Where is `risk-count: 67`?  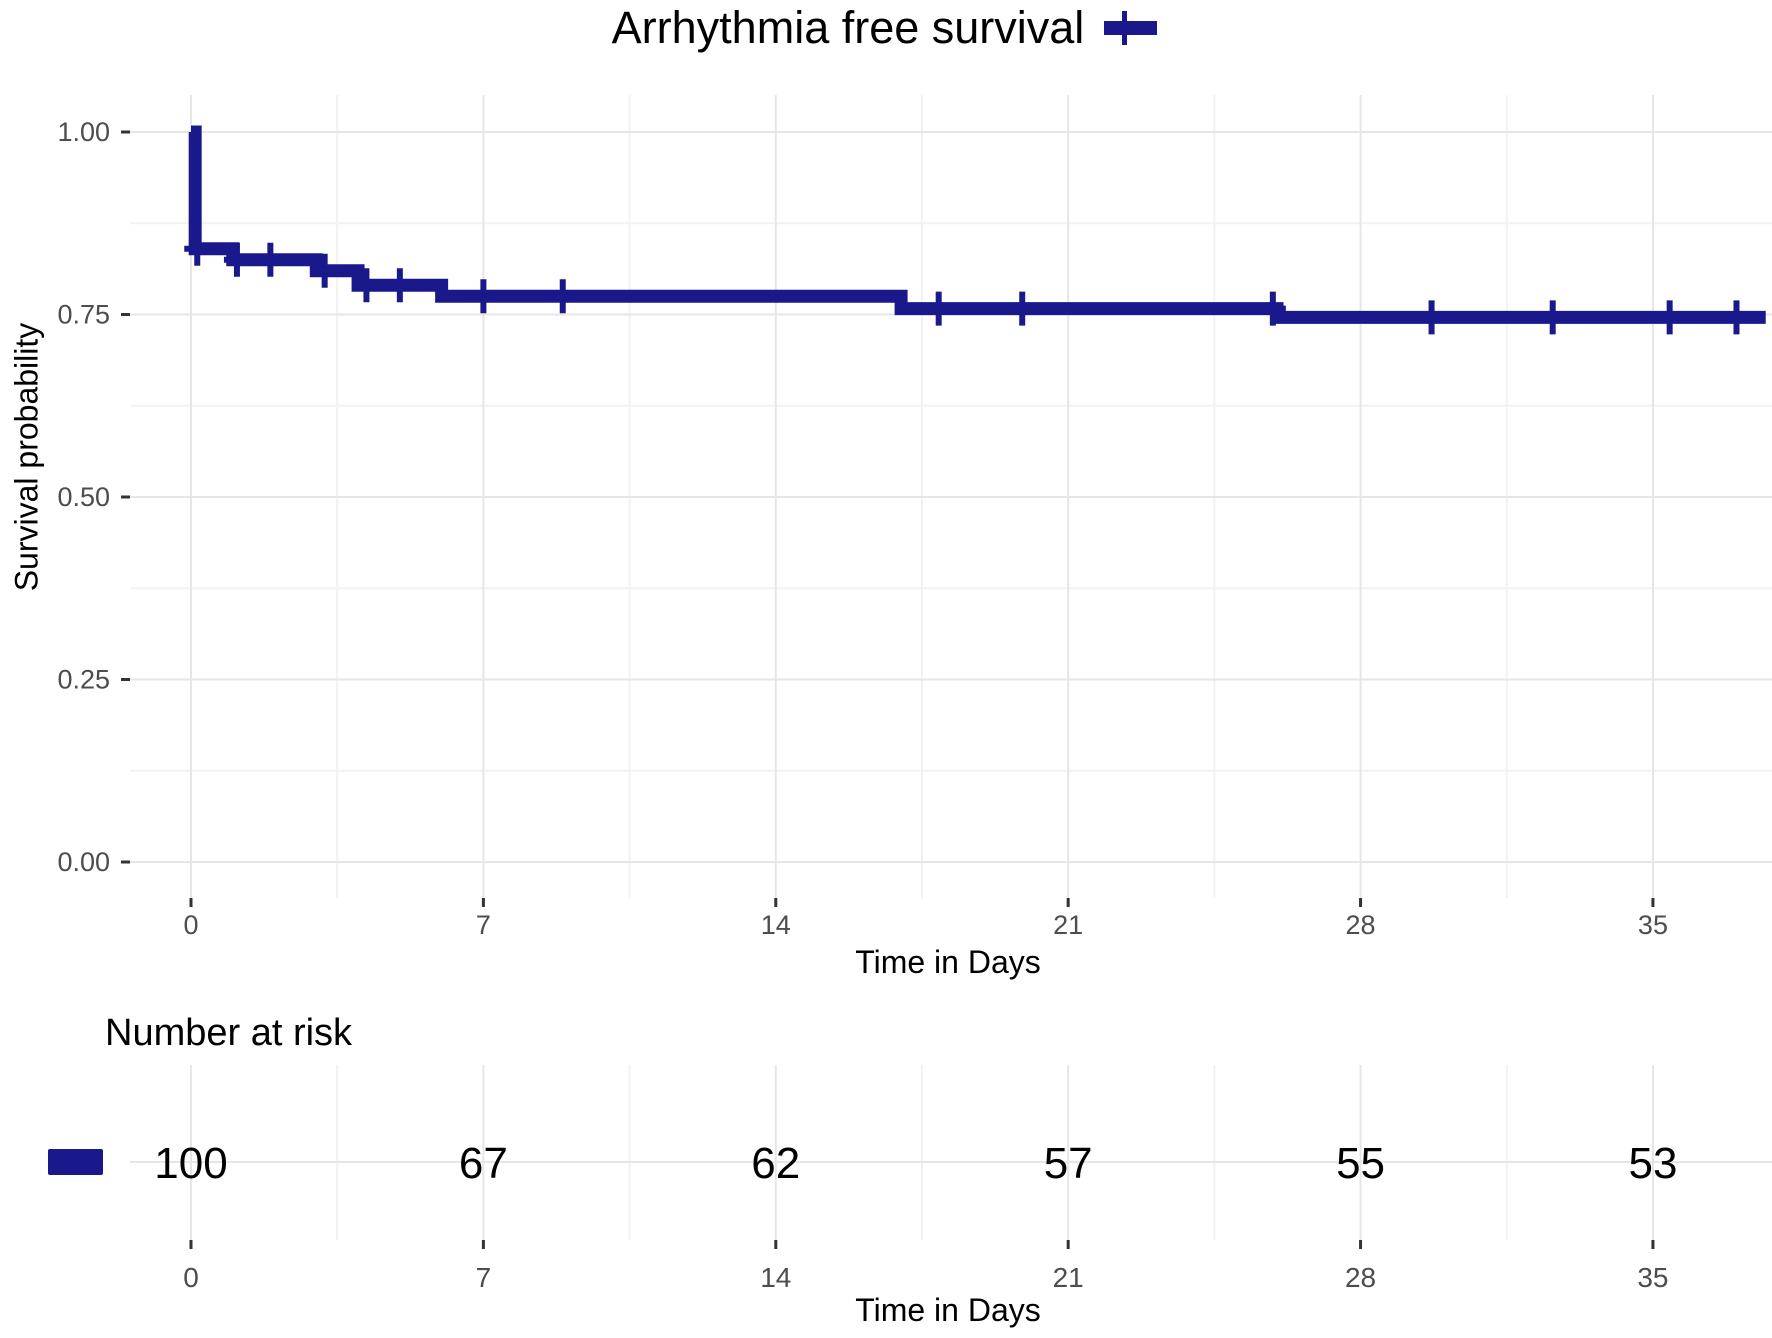 risk-count: 67 is located at coordinates (483, 1163).